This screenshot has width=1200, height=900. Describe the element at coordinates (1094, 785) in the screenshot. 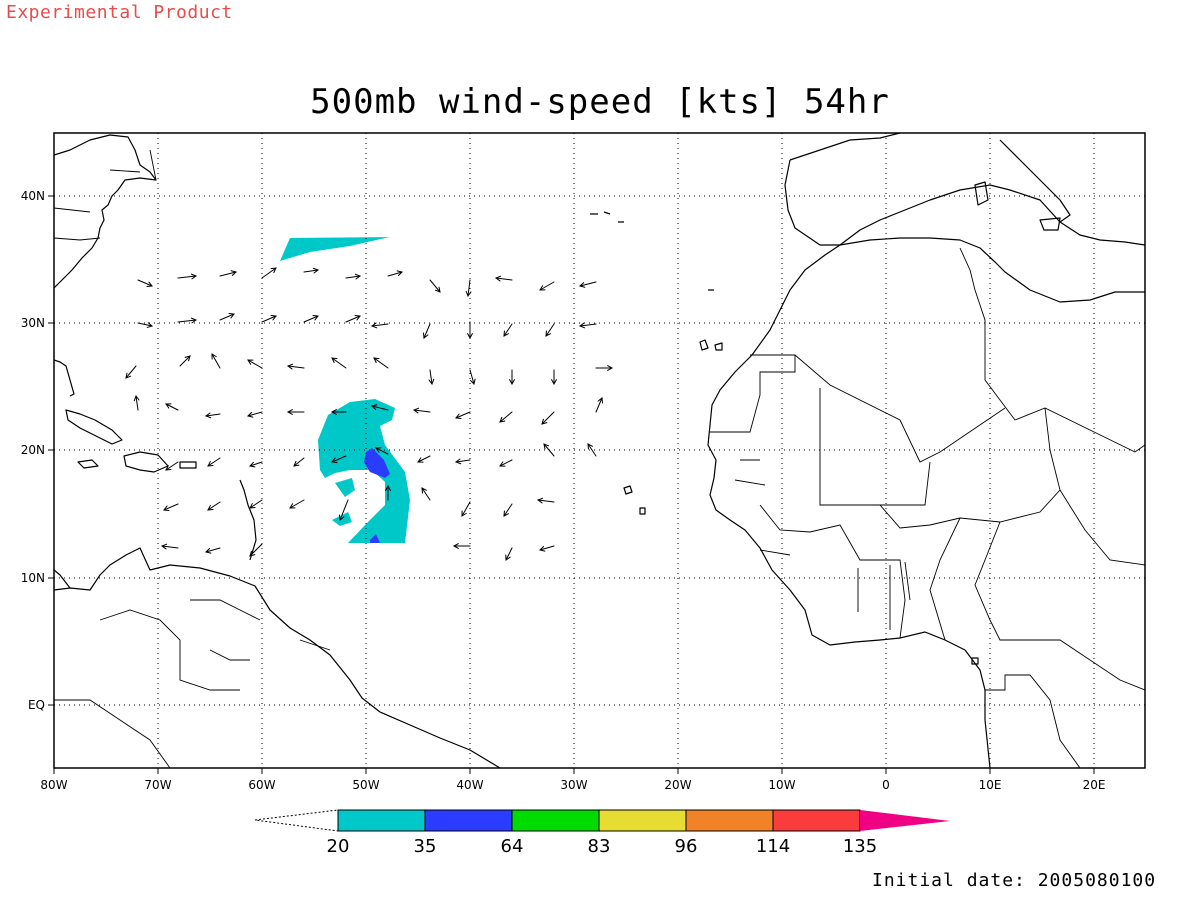

I see `lon-label: 20E` at that location.